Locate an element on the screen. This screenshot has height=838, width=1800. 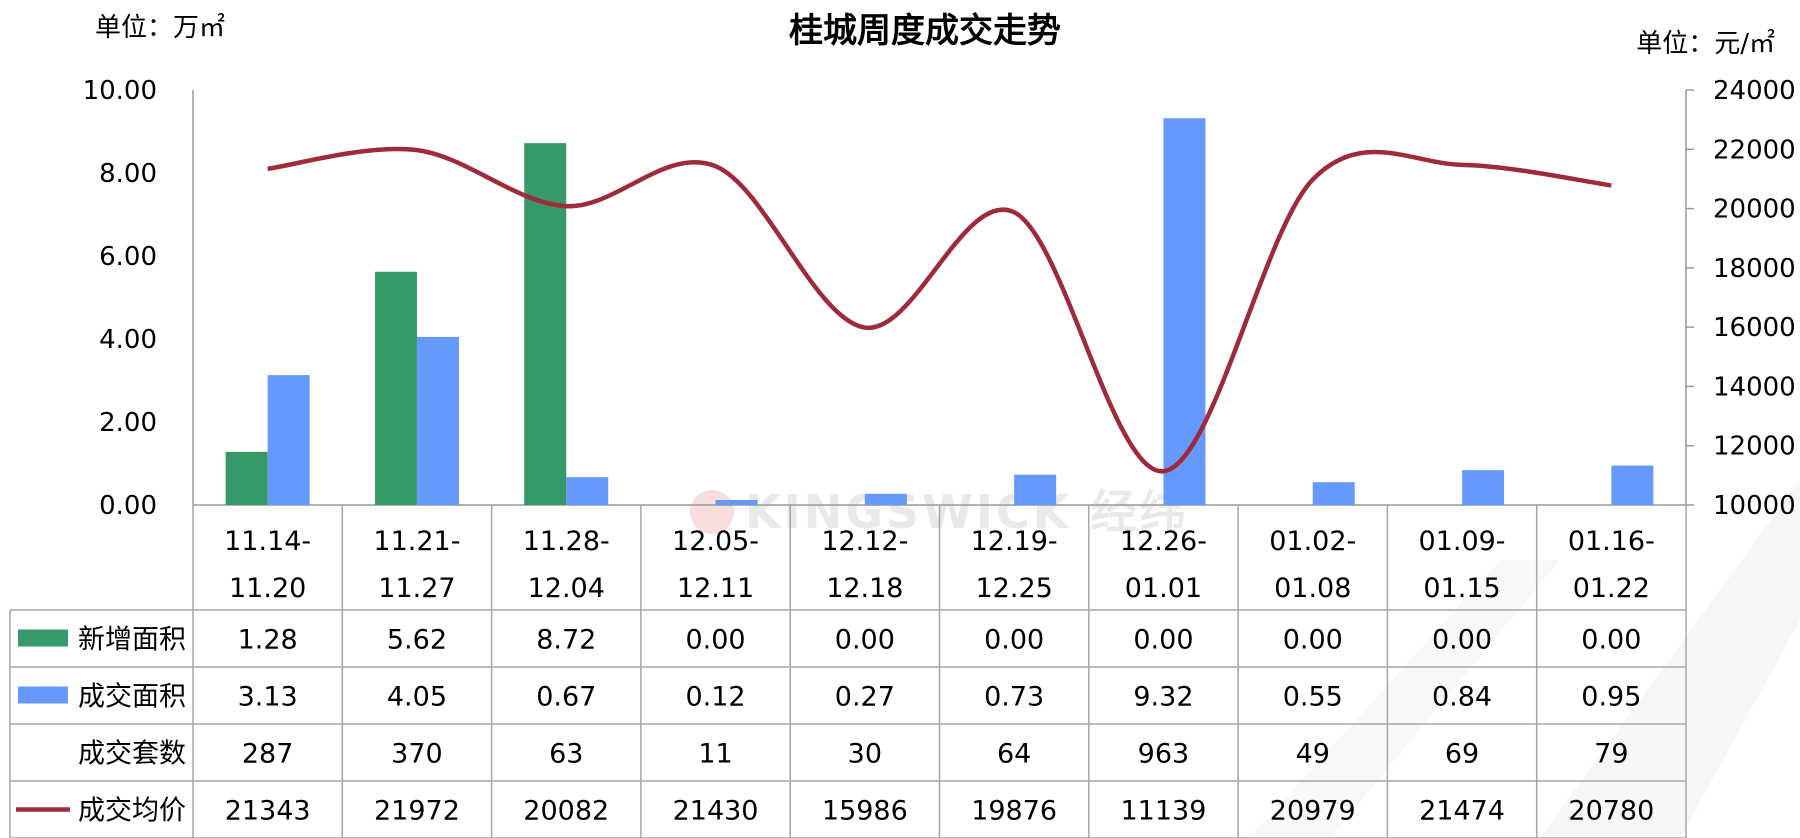
right-tick-label: 12000 is located at coordinates (1754, 447).